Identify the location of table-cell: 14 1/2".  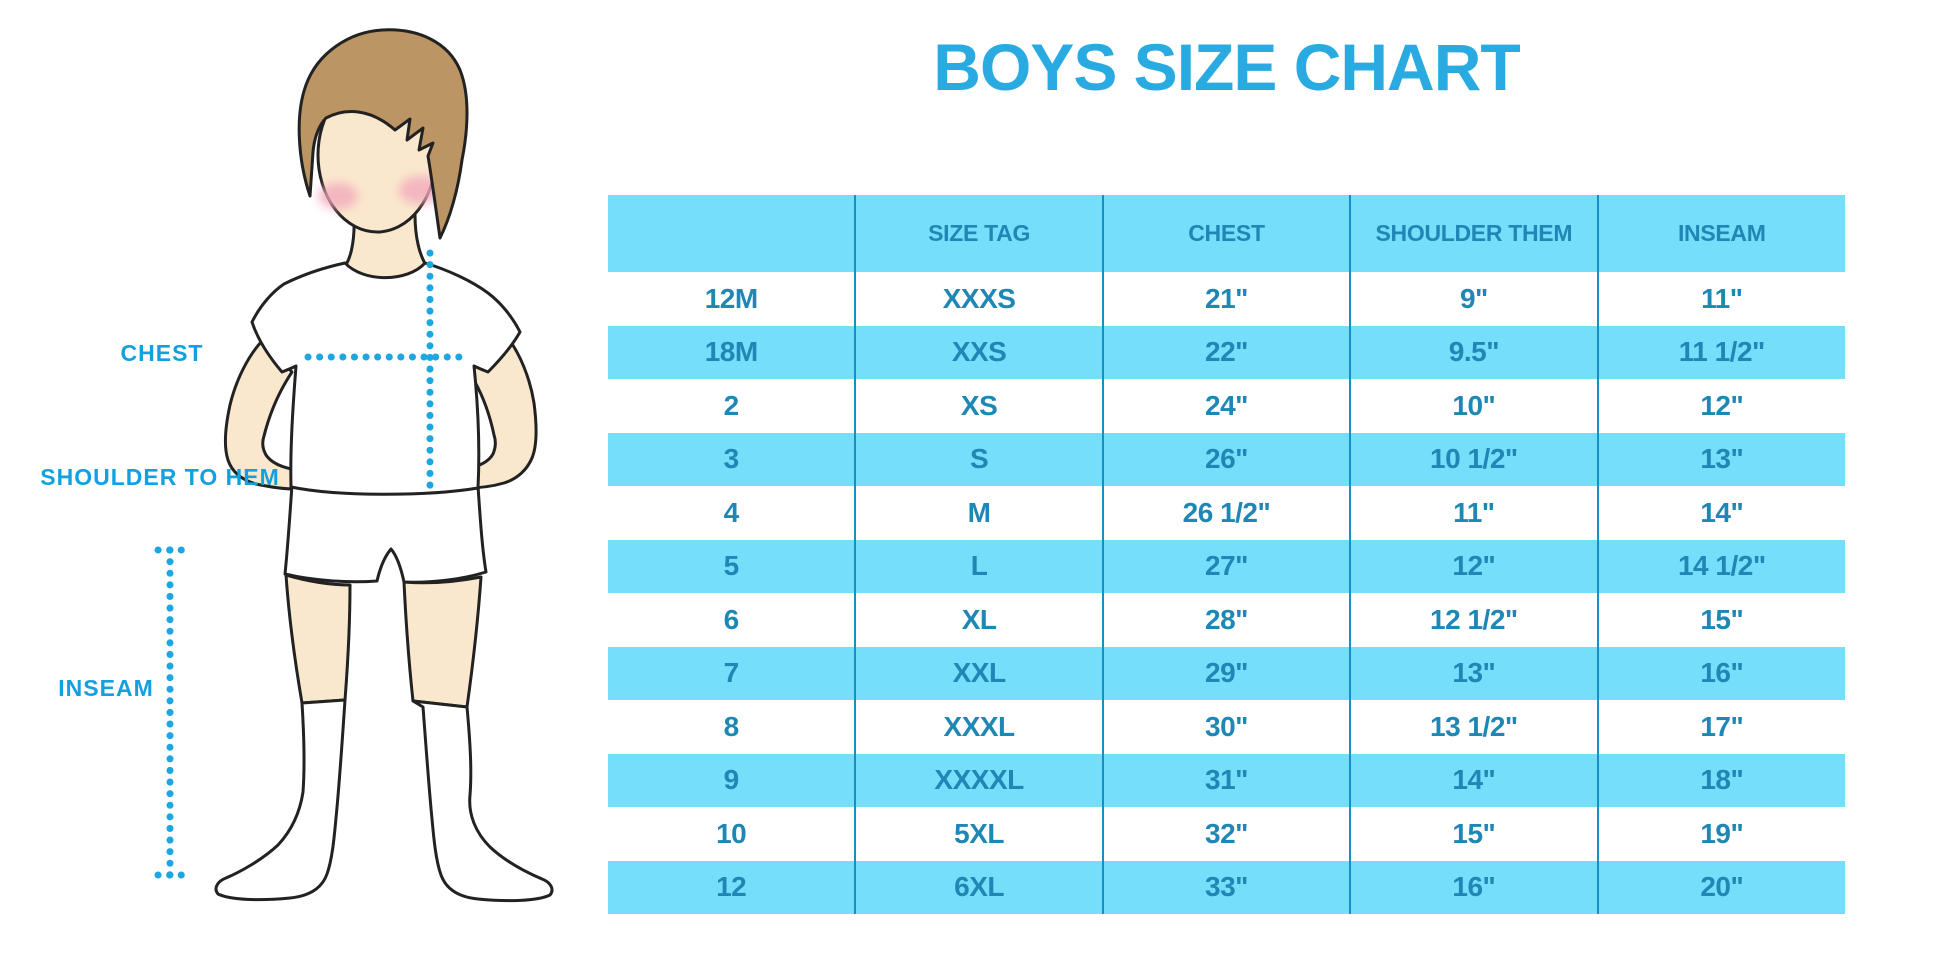
(1720, 566).